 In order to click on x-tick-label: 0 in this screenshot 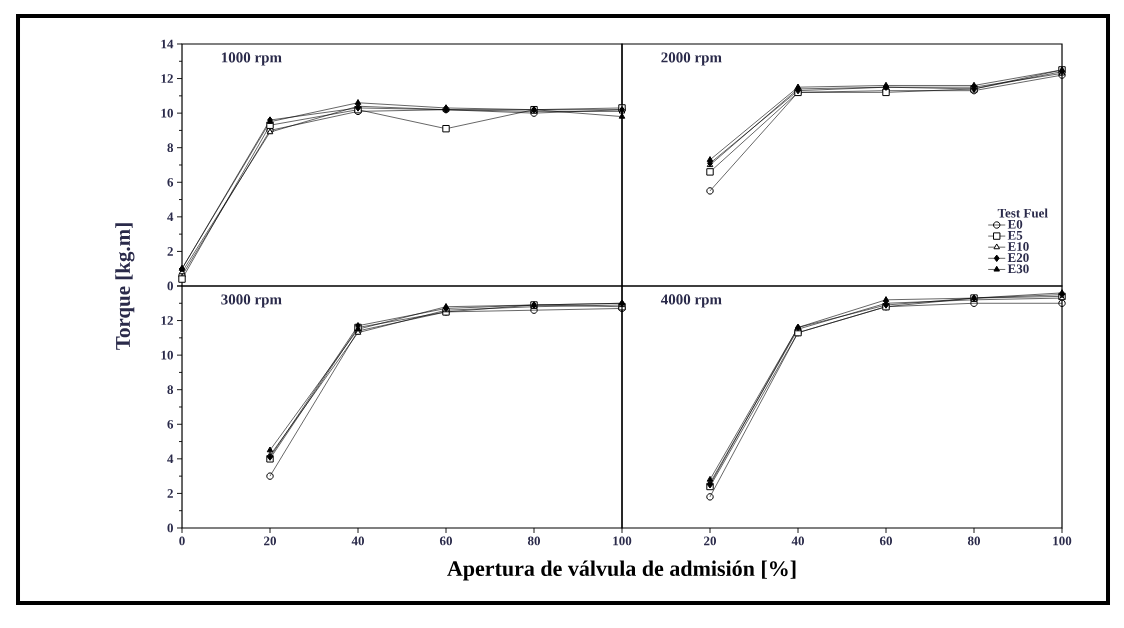, I will do `click(182, 541)`.